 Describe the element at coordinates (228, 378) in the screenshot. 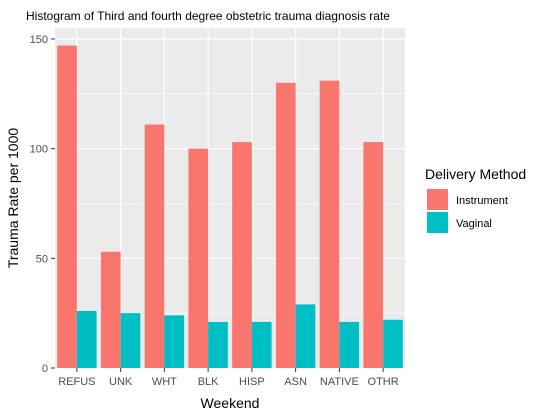

I see `x-axis: REFUS UNK WHT BLK HISP ASN NATIVE OTHR` at that location.